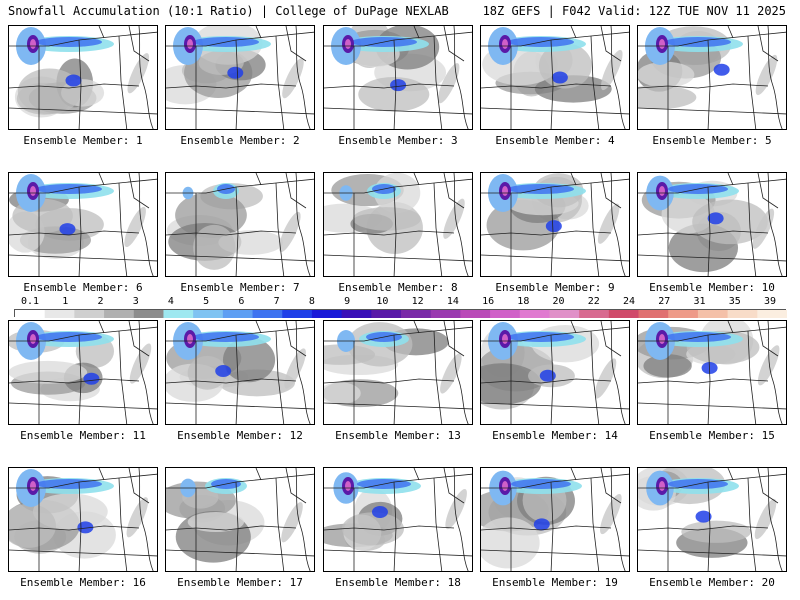 The width and height of the screenshot is (800, 600). What do you see at coordinates (311, 301) in the screenshot?
I see `legend-tick-label: 8` at bounding box center [311, 301].